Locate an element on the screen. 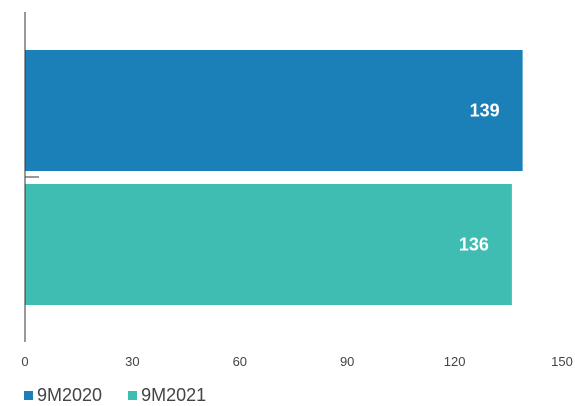  x-tick-label-30: 30 is located at coordinates (132, 361).